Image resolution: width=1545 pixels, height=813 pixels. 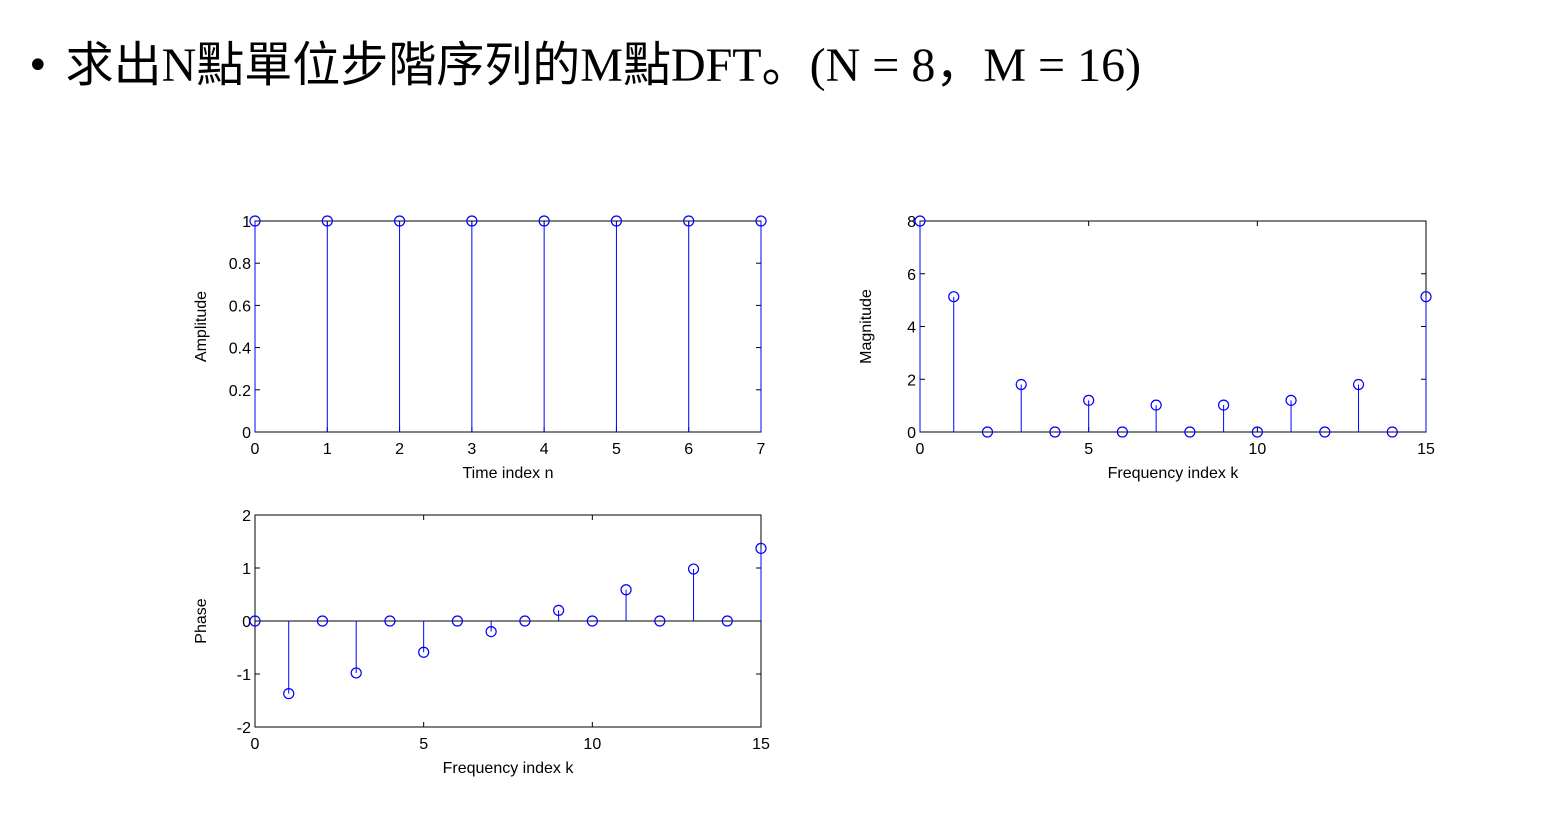 What do you see at coordinates (866, 326) in the screenshot?
I see `y-axis-label: Magnitude` at bounding box center [866, 326].